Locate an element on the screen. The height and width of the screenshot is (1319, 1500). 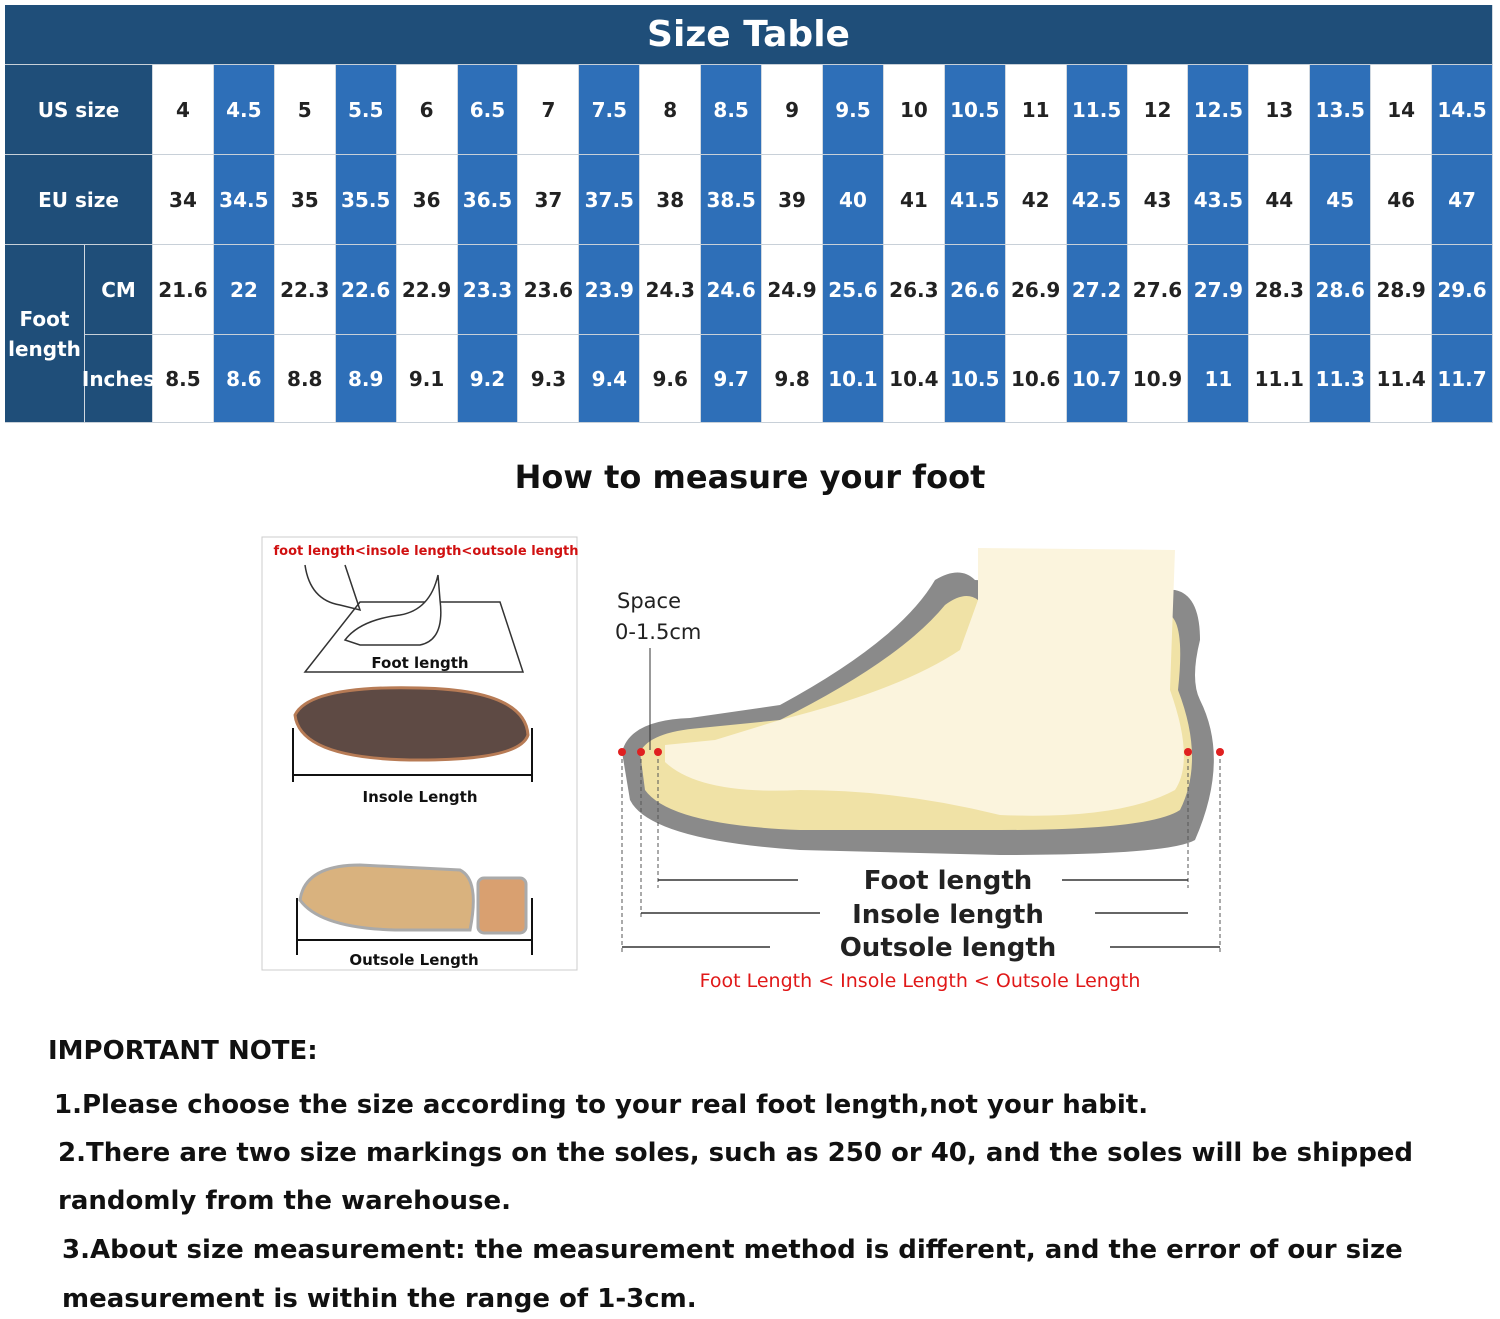
size-cell: 35.5 is located at coordinates (366, 200).